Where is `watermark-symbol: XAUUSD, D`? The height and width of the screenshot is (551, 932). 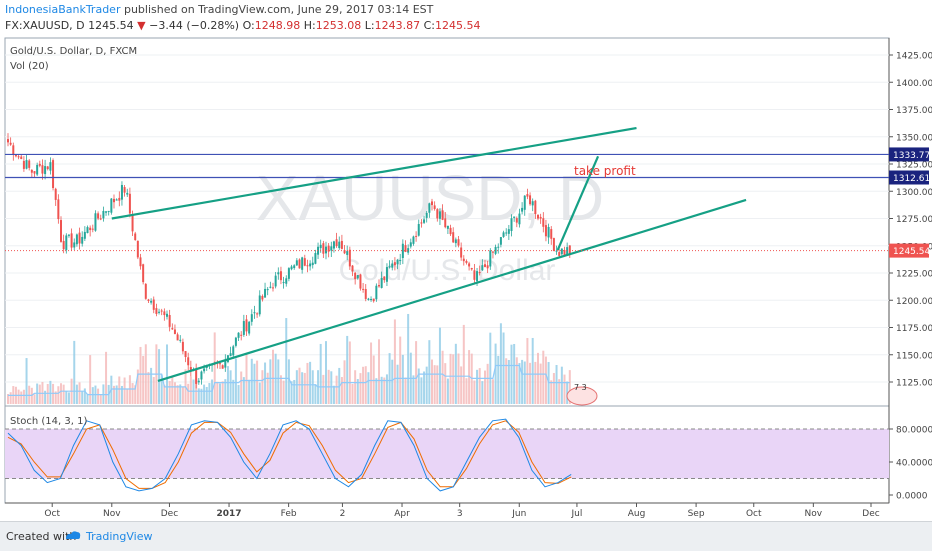 watermark-symbol: XAUUSD, D is located at coordinates (430, 198).